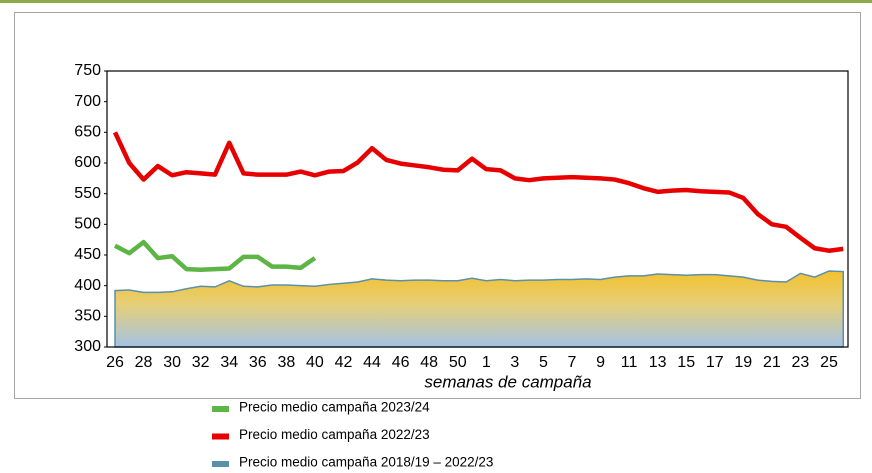 The height and width of the screenshot is (473, 872). I want to click on x-tick-label: 48, so click(429, 362).